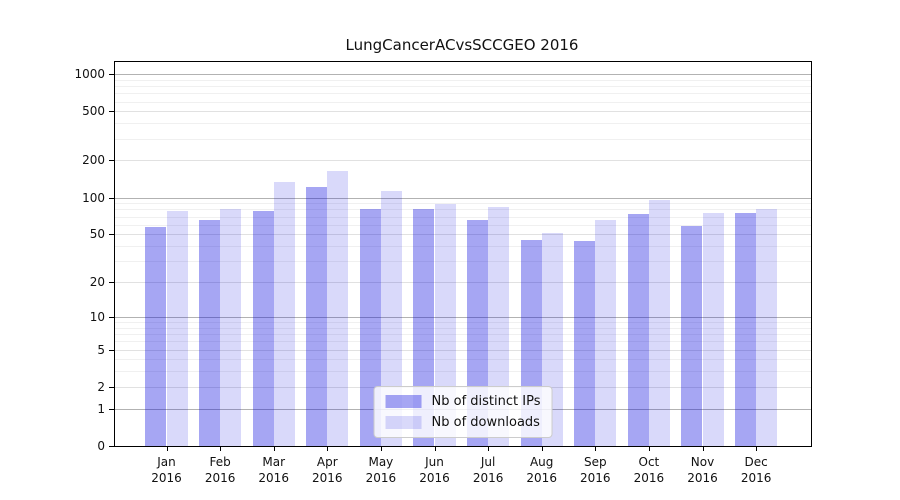  I want to click on y-tick-label: 1000, so click(89, 74).